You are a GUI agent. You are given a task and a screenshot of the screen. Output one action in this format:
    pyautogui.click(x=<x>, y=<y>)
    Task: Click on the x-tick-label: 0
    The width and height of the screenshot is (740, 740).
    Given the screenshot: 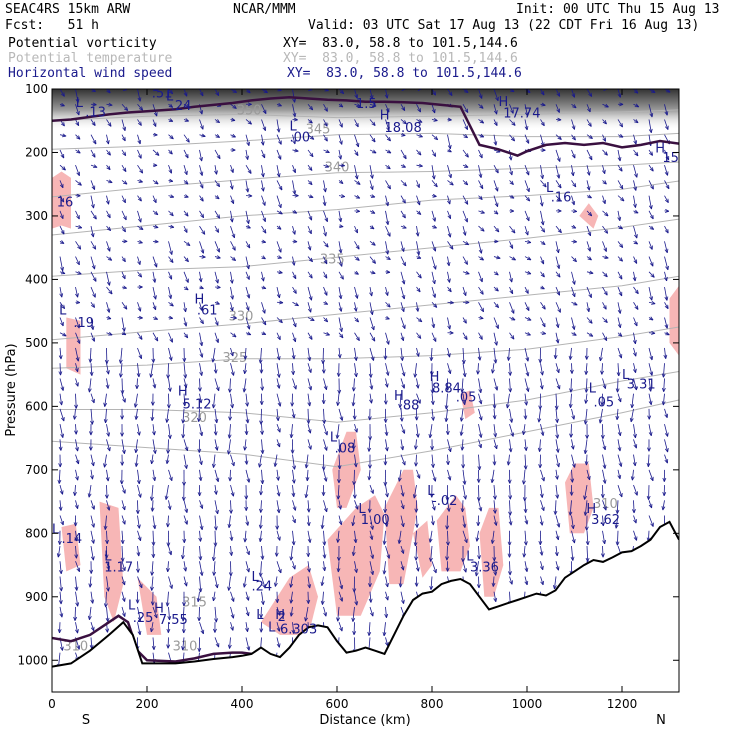 What is the action you would take?
    pyautogui.click(x=52, y=704)
    